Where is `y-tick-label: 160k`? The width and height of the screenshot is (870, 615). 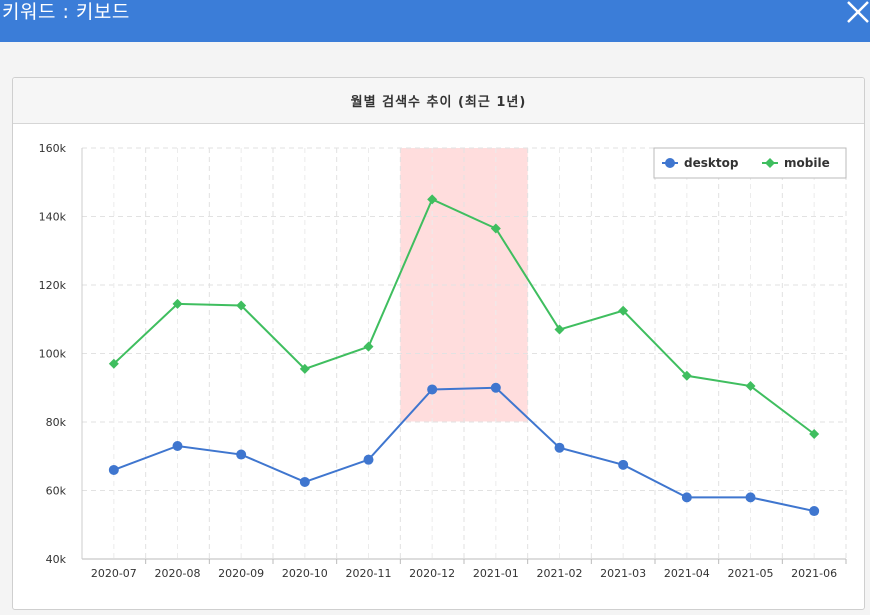
y-tick-label: 160k is located at coordinates (53, 148).